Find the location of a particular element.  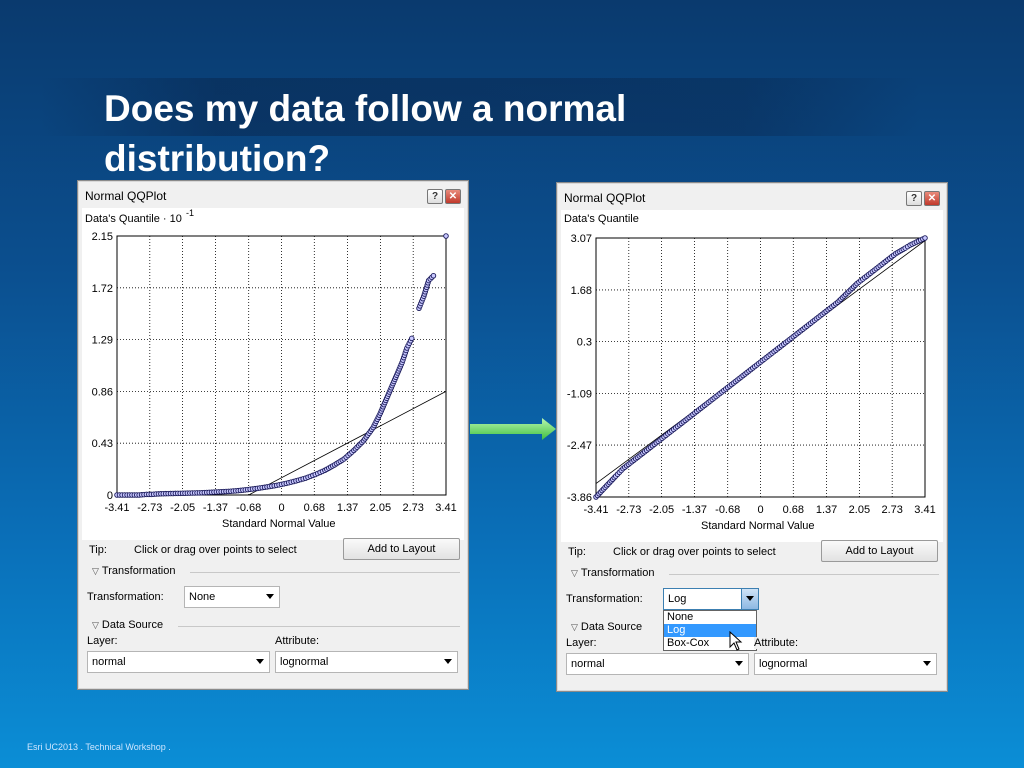

dropdown-button is located at coordinates (749, 599).